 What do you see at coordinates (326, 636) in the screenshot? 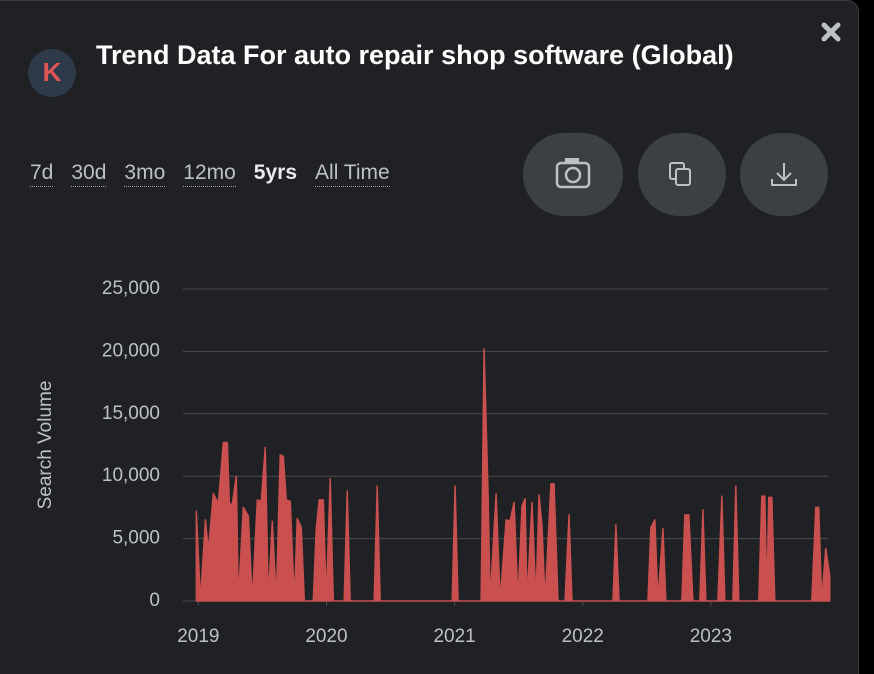
I see `x-tick-label: 2020` at bounding box center [326, 636].